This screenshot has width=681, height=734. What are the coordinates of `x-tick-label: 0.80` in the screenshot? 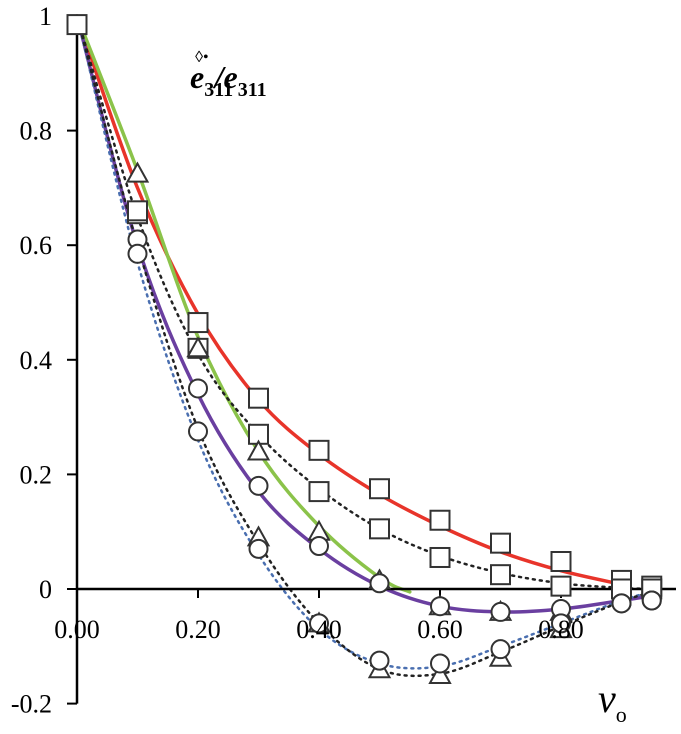 It's located at (561, 629).